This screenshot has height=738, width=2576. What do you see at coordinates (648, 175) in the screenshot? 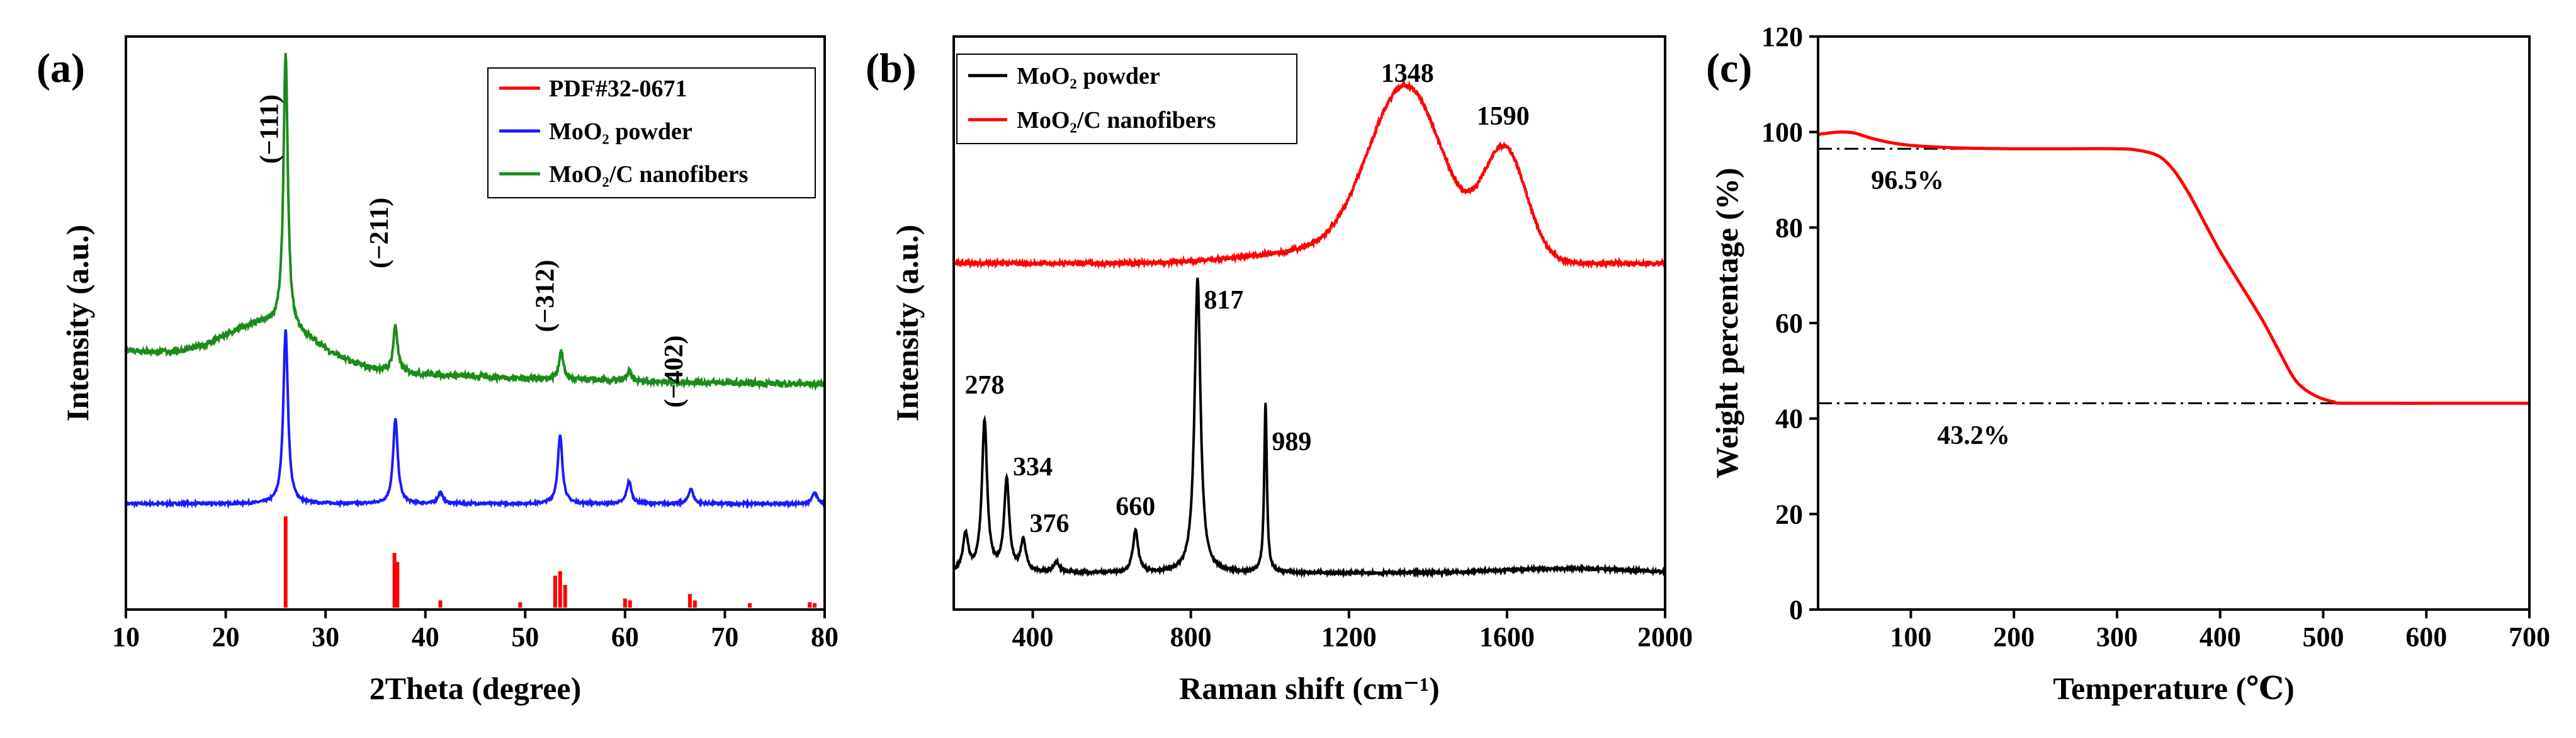
I see `legend-nanofibers: MoO₂/C nanofibers` at bounding box center [648, 175].